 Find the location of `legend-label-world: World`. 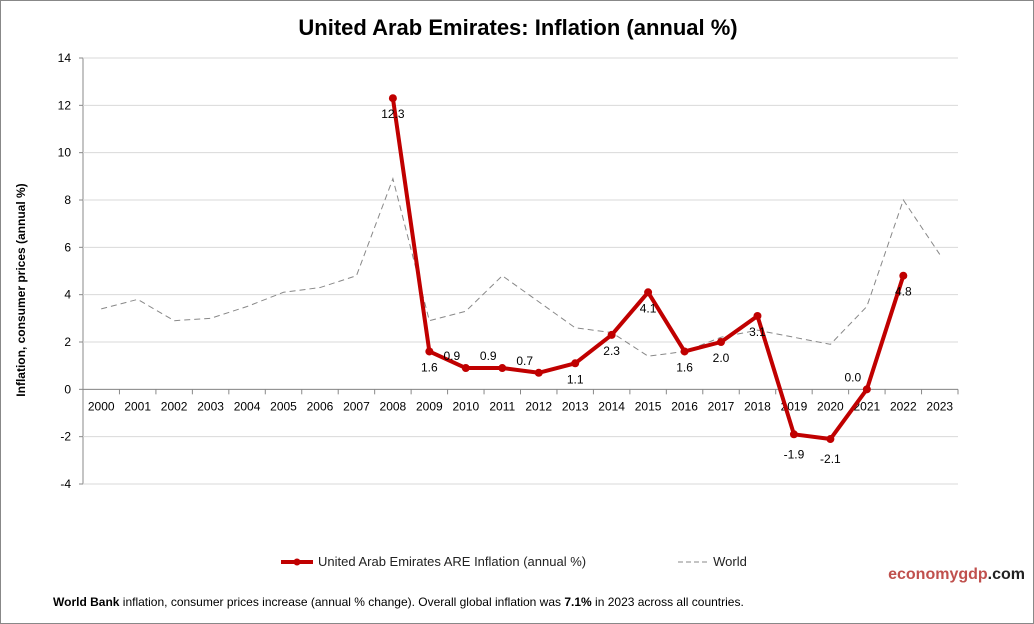

legend-label-world: World is located at coordinates (730, 561).